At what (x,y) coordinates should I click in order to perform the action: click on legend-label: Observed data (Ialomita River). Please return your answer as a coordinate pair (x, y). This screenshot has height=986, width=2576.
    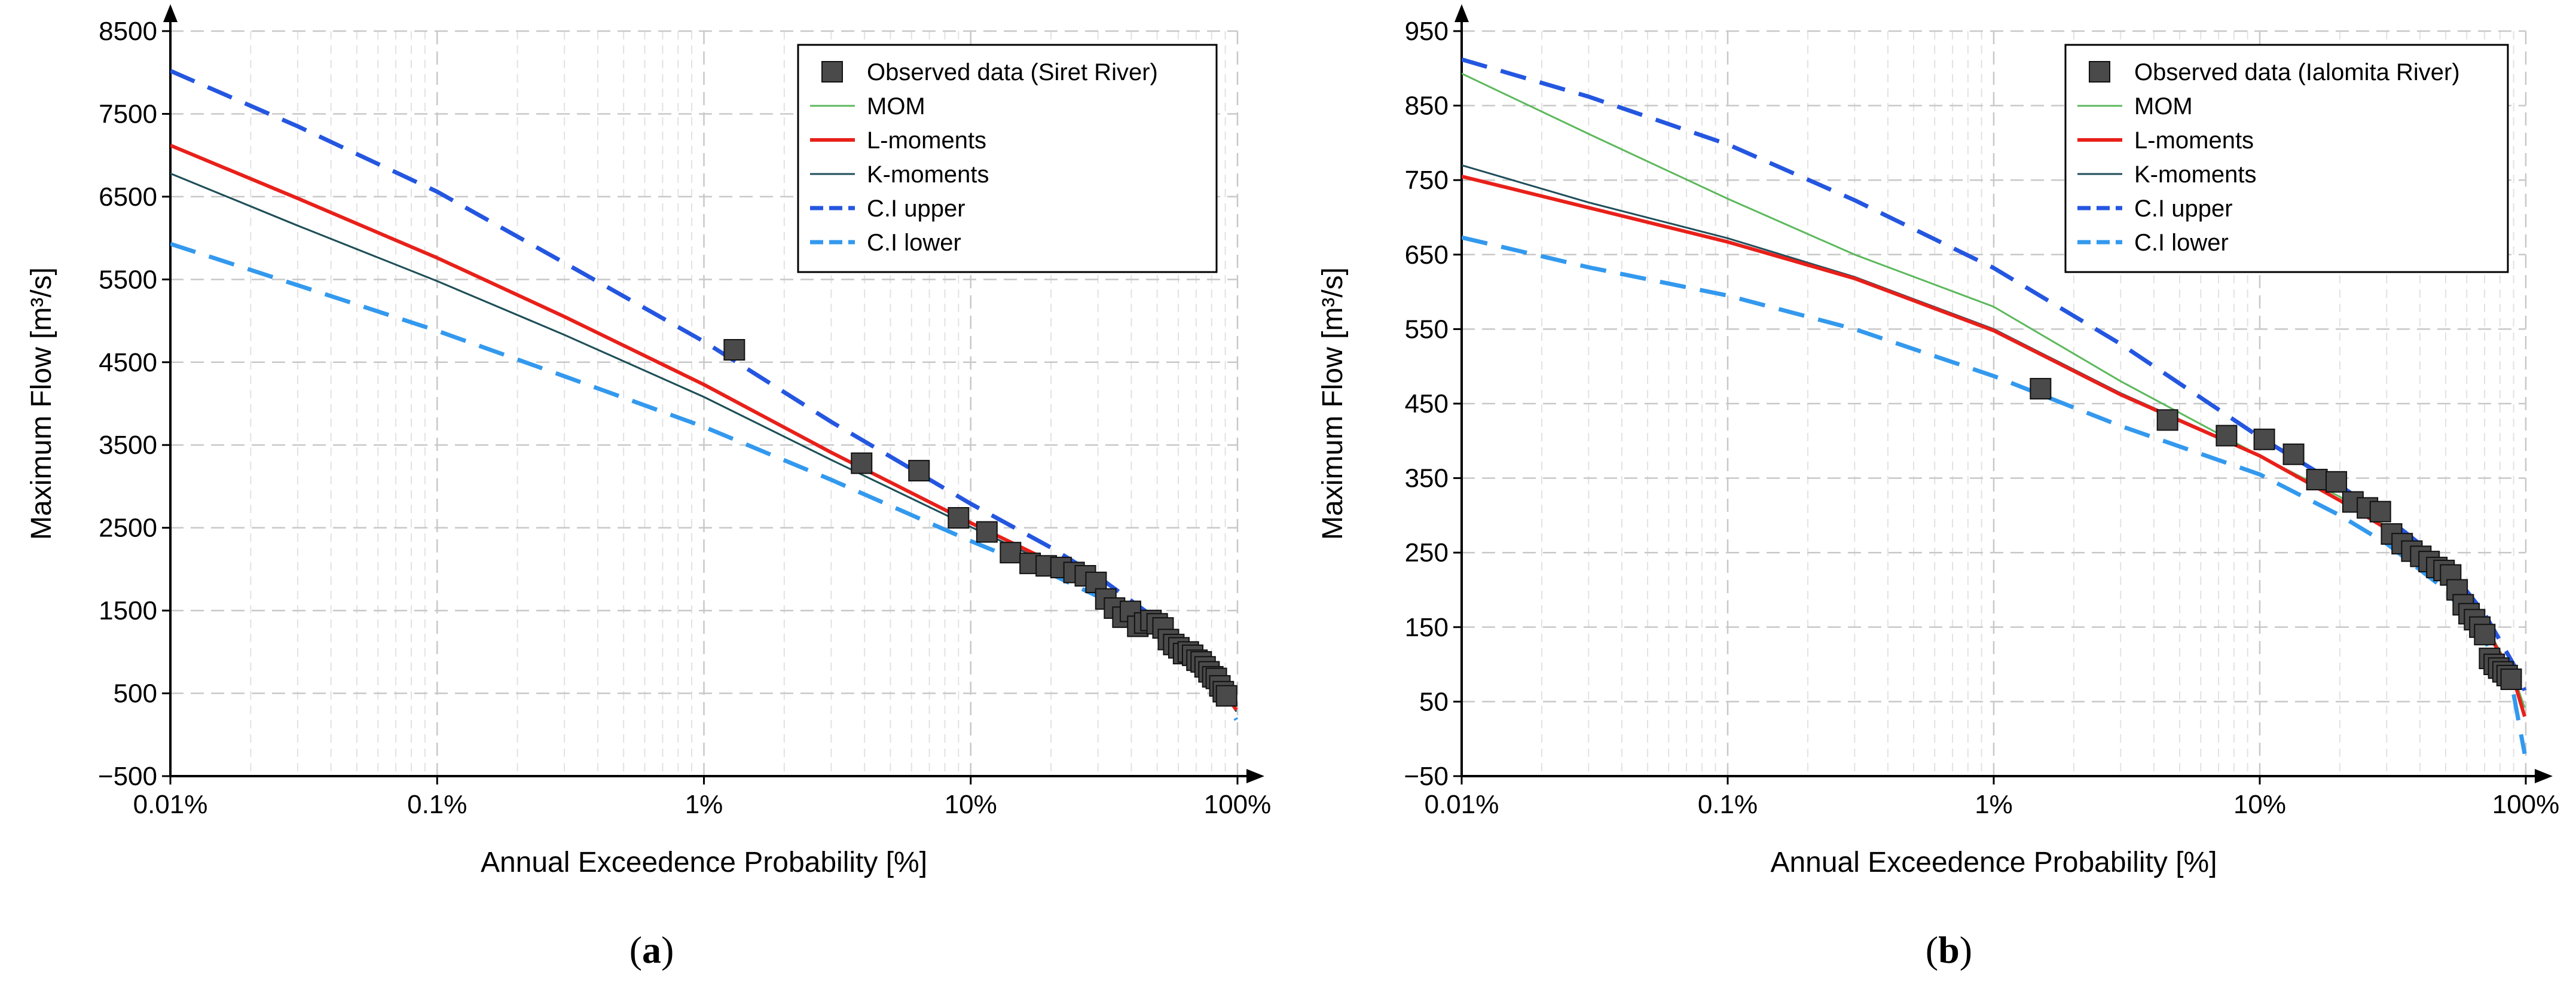
    Looking at the image, I should click on (2297, 72).